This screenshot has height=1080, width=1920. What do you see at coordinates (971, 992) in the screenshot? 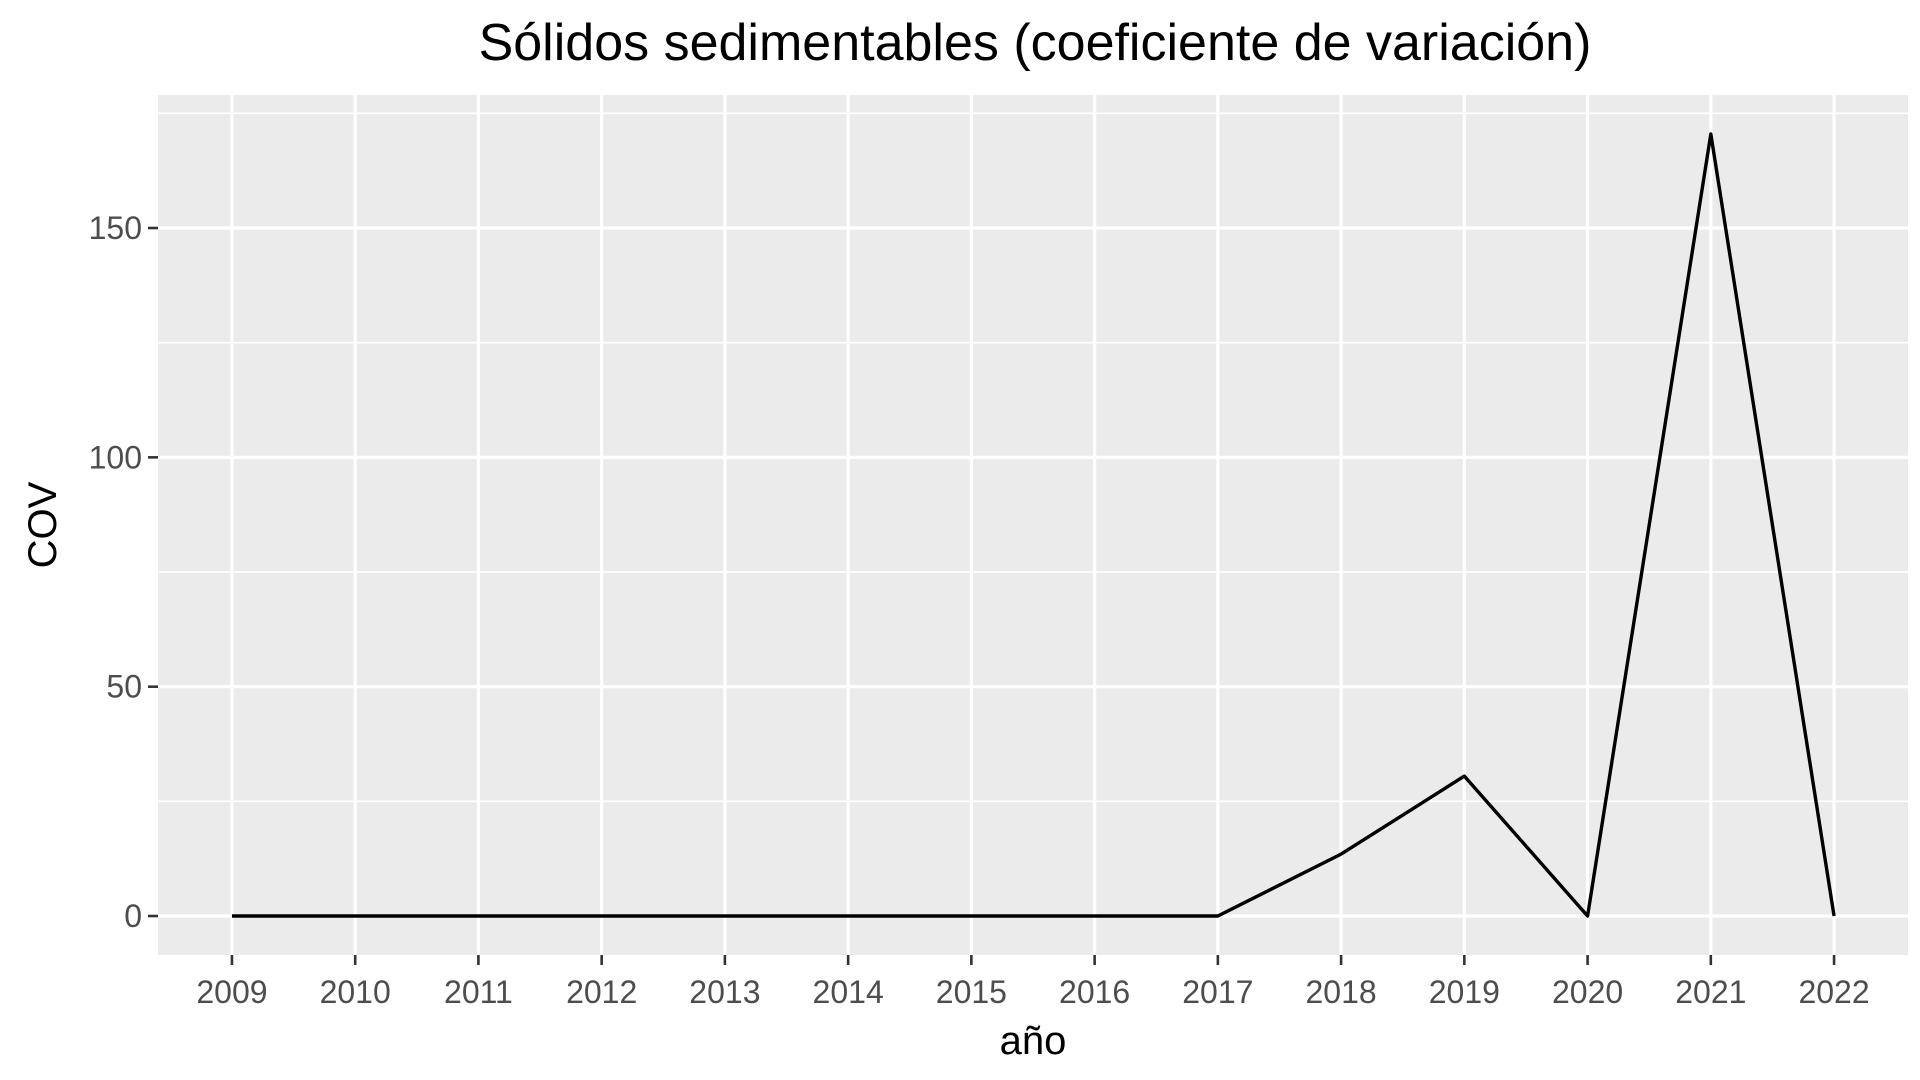
I see `x-tick-label: 2015` at bounding box center [971, 992].